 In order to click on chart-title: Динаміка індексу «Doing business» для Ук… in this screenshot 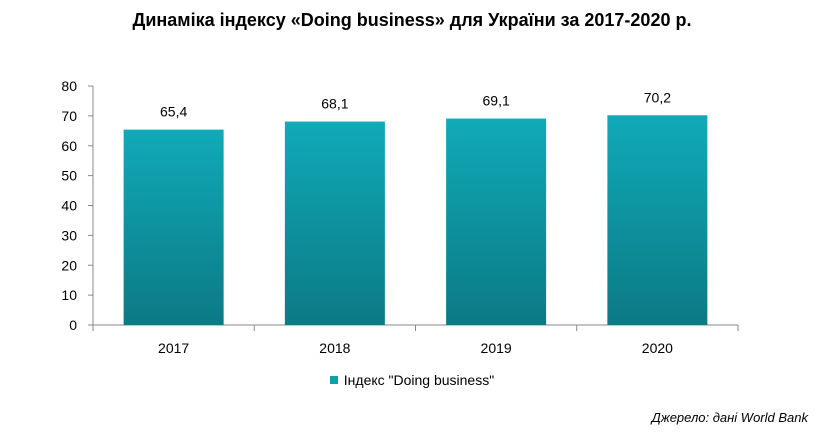, I will do `click(412, 20)`.